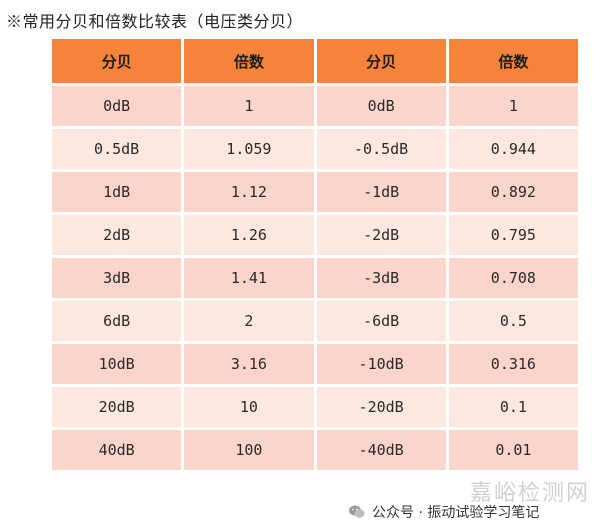 This screenshot has width=600, height=529. I want to click on table-cell: -40dB, so click(381, 450).